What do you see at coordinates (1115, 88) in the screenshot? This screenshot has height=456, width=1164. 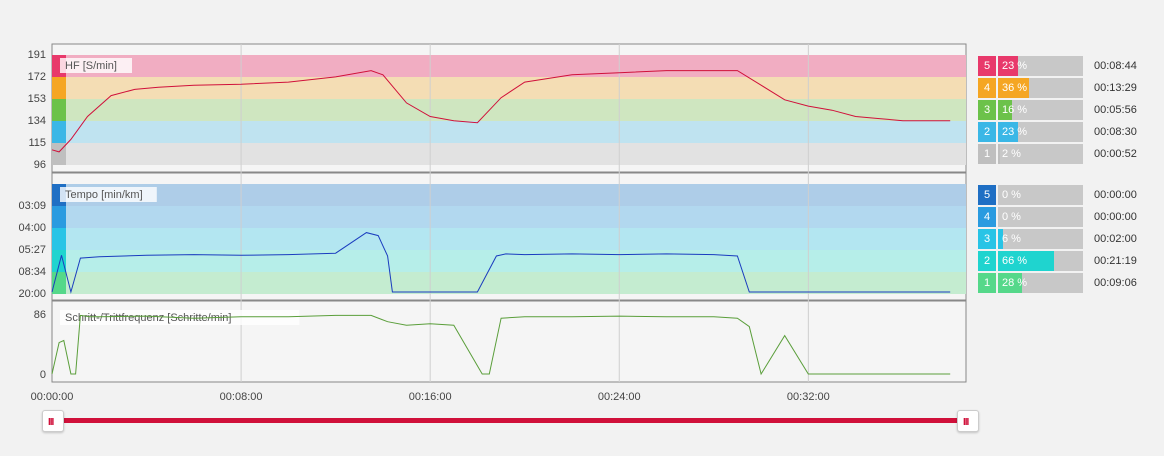 I see `legend-time: 00:13:29` at bounding box center [1115, 88].